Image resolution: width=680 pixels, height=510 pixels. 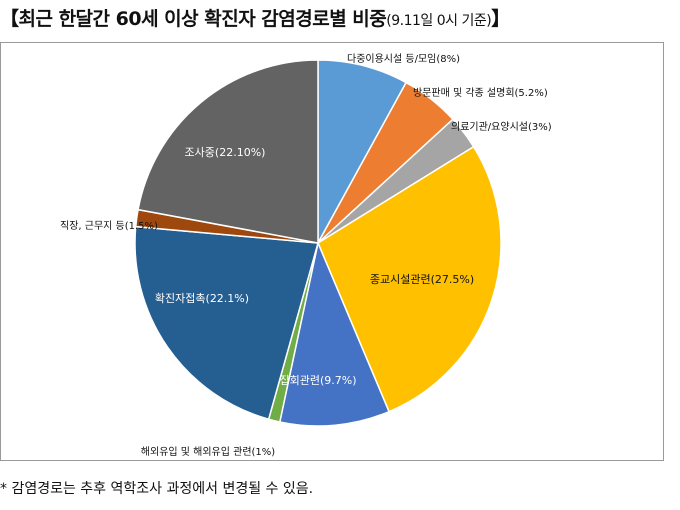 I want to click on slice-label-2: 방문판매 및 각종 설명회(5.2%), so click(x=480, y=93).